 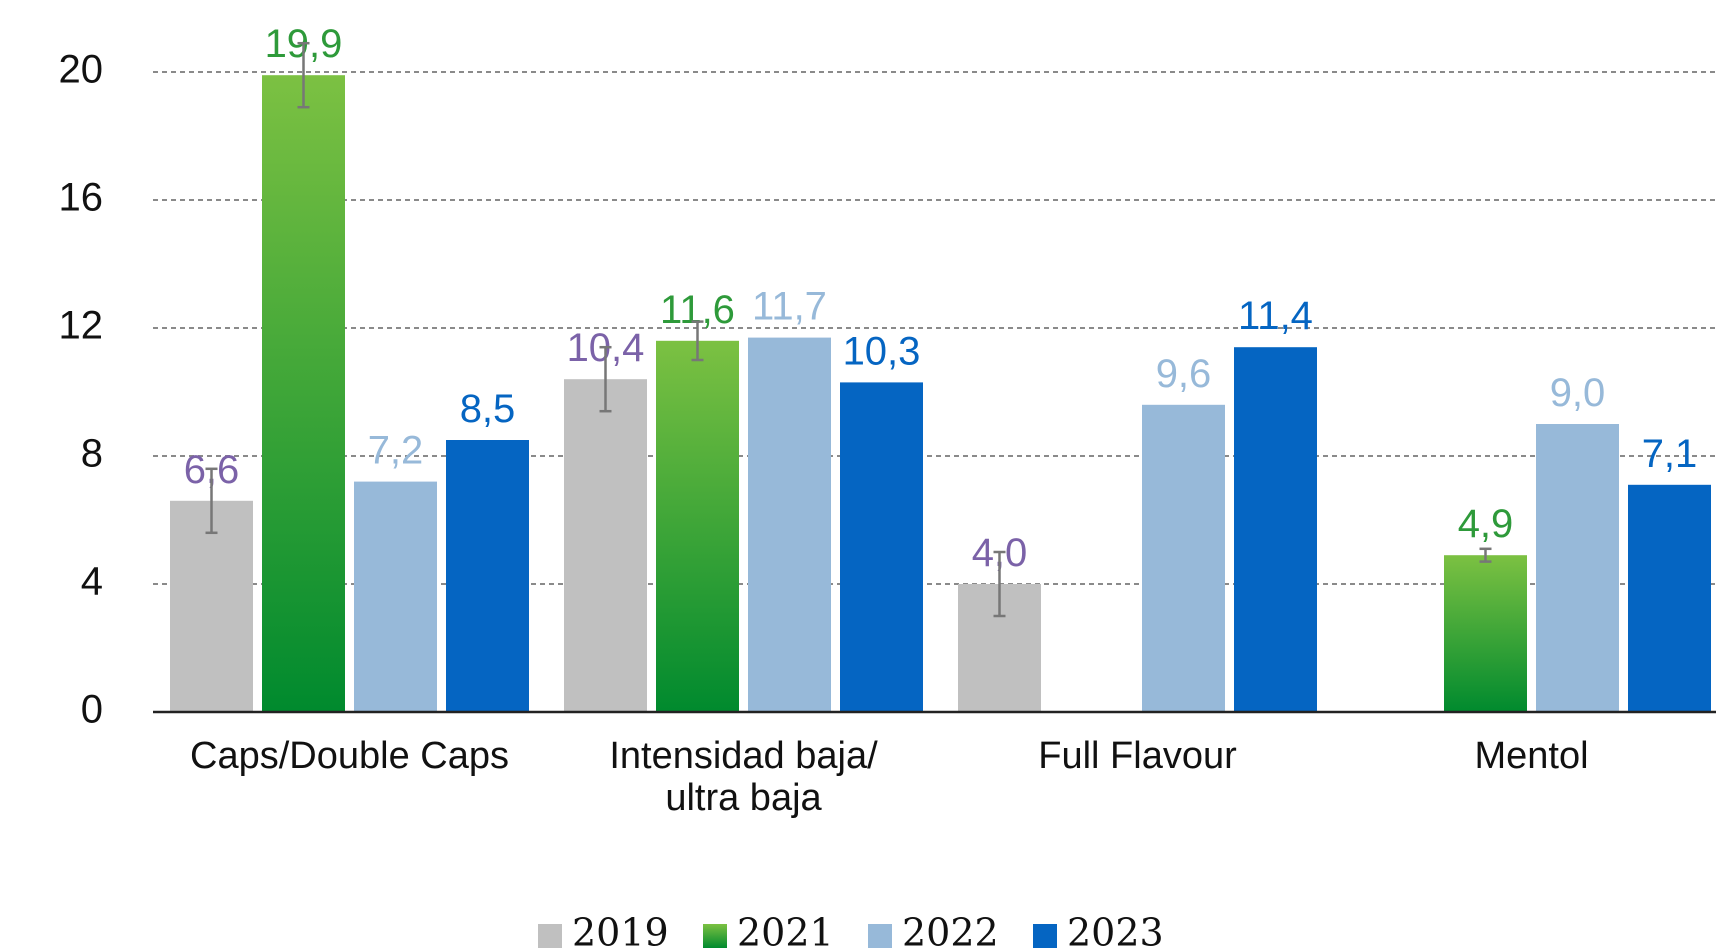 What do you see at coordinates (396, 451) in the screenshot?
I see `value-label: 7,2` at bounding box center [396, 451].